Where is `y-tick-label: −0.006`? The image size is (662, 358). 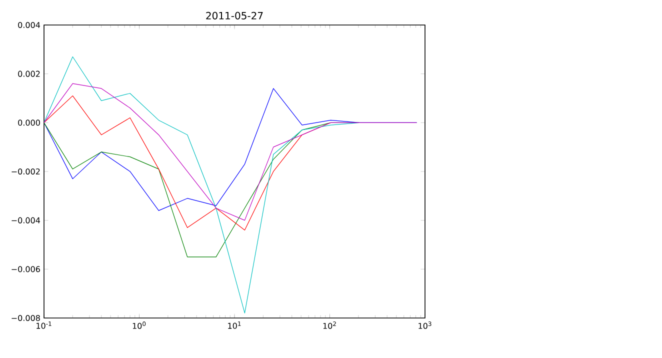 y-tick-label: −0.006 is located at coordinates (26, 269).